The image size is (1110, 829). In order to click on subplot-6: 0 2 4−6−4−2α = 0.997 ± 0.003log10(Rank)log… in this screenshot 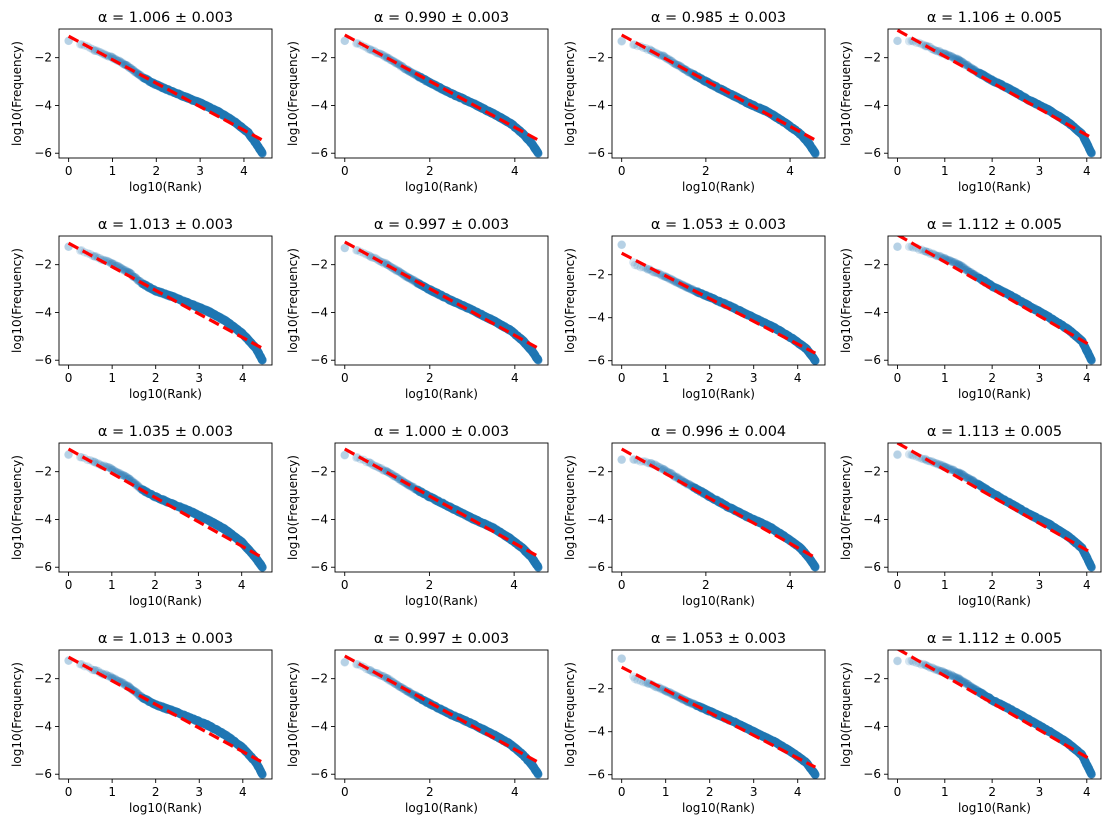, I will do `click(417, 309)`.